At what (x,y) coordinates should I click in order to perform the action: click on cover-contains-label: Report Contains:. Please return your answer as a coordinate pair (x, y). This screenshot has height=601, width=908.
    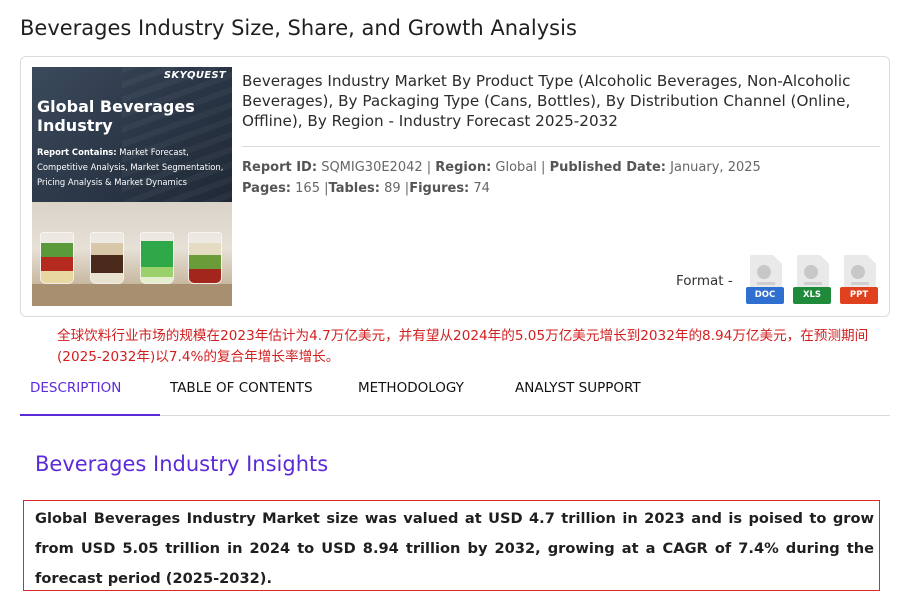
    Looking at the image, I should click on (77, 152).